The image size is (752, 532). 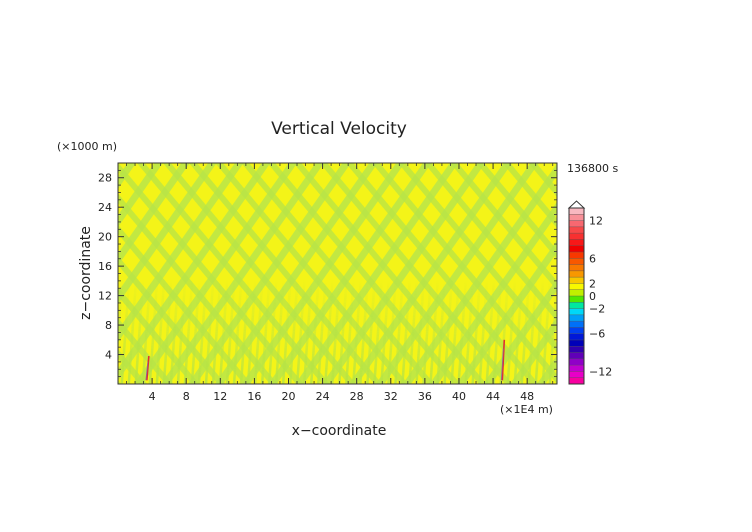 What do you see at coordinates (105, 296) in the screenshot?
I see `y-tick-label: 12` at bounding box center [105, 296].